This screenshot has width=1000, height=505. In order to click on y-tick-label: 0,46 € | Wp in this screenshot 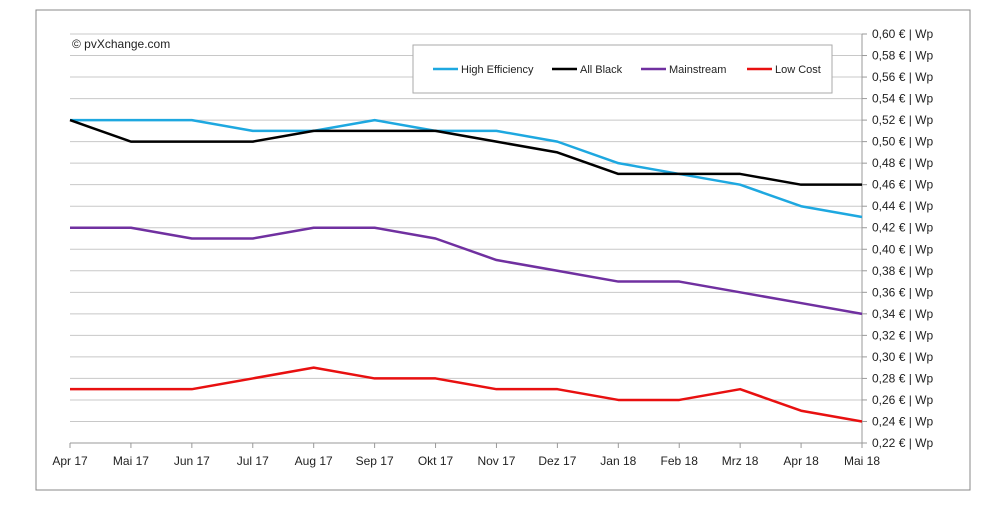, I will do `click(902, 185)`.